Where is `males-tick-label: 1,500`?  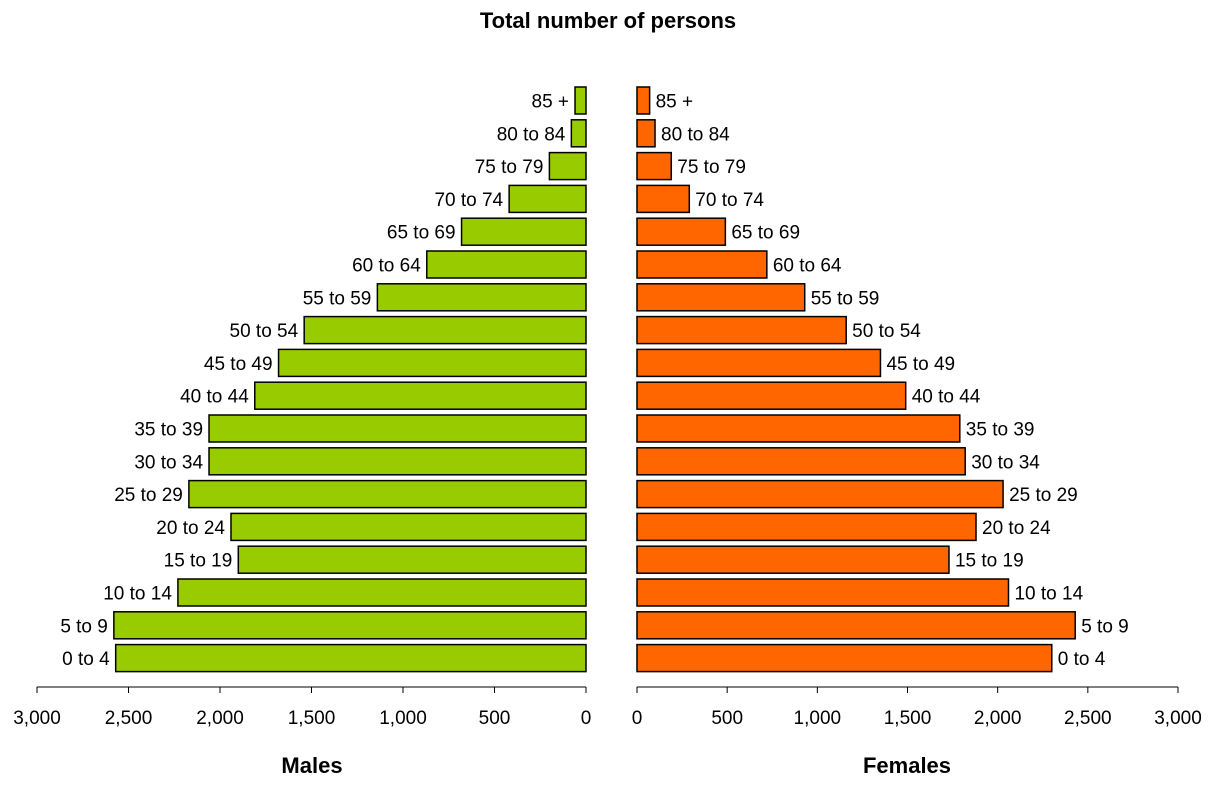
males-tick-label: 1,500 is located at coordinates (312, 718).